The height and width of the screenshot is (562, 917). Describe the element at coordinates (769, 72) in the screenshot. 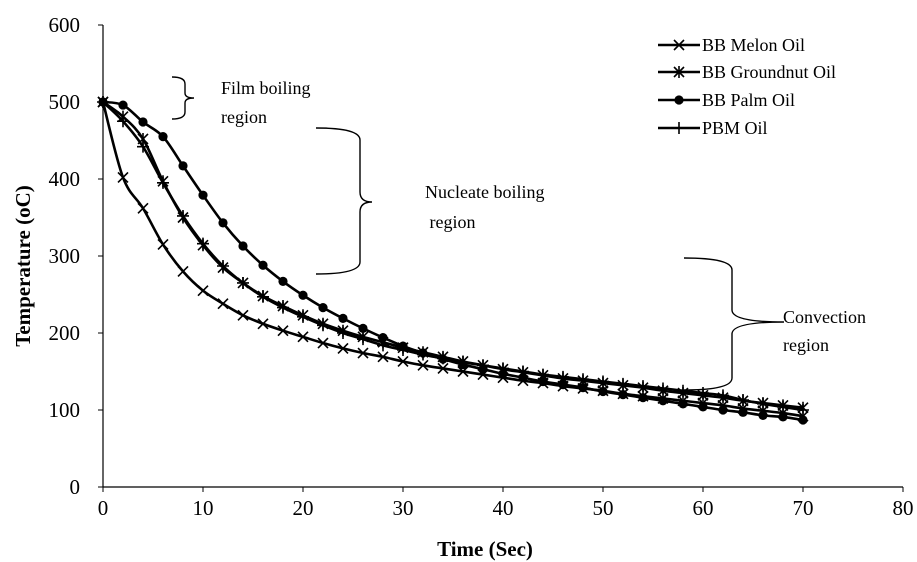

I see `legend-label: BB Groundnut Oil` at that location.